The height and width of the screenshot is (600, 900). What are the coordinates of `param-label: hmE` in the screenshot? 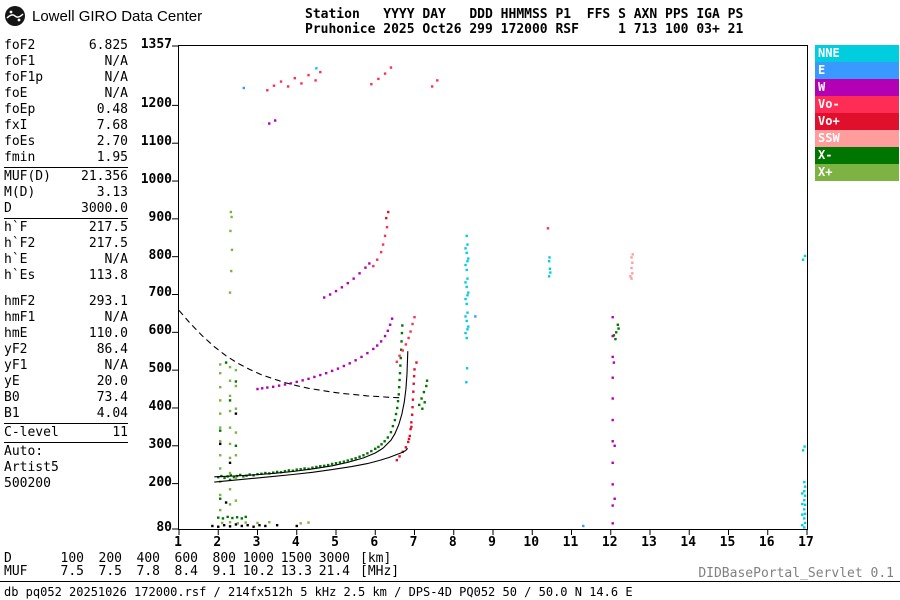 It's located at (16, 333).